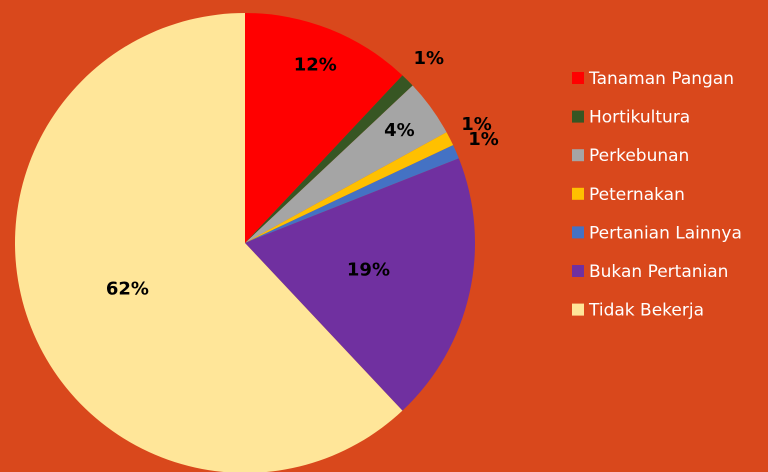 The height and width of the screenshot is (472, 768). Describe the element at coordinates (665, 233) in the screenshot. I see `legend-label: Pertanian Lainnya` at that location.